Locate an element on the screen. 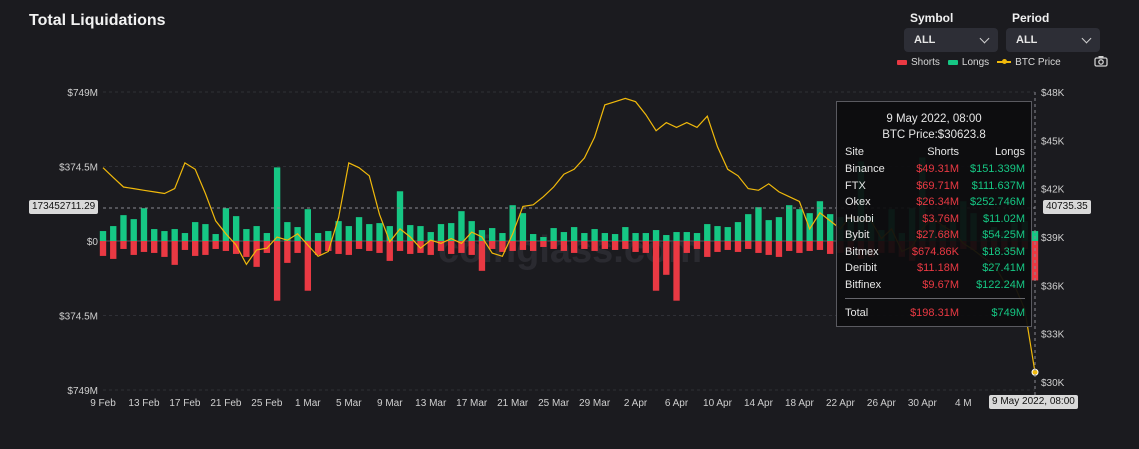 The width and height of the screenshot is (1139, 449). symbol-label: Symbol is located at coordinates (932, 18).